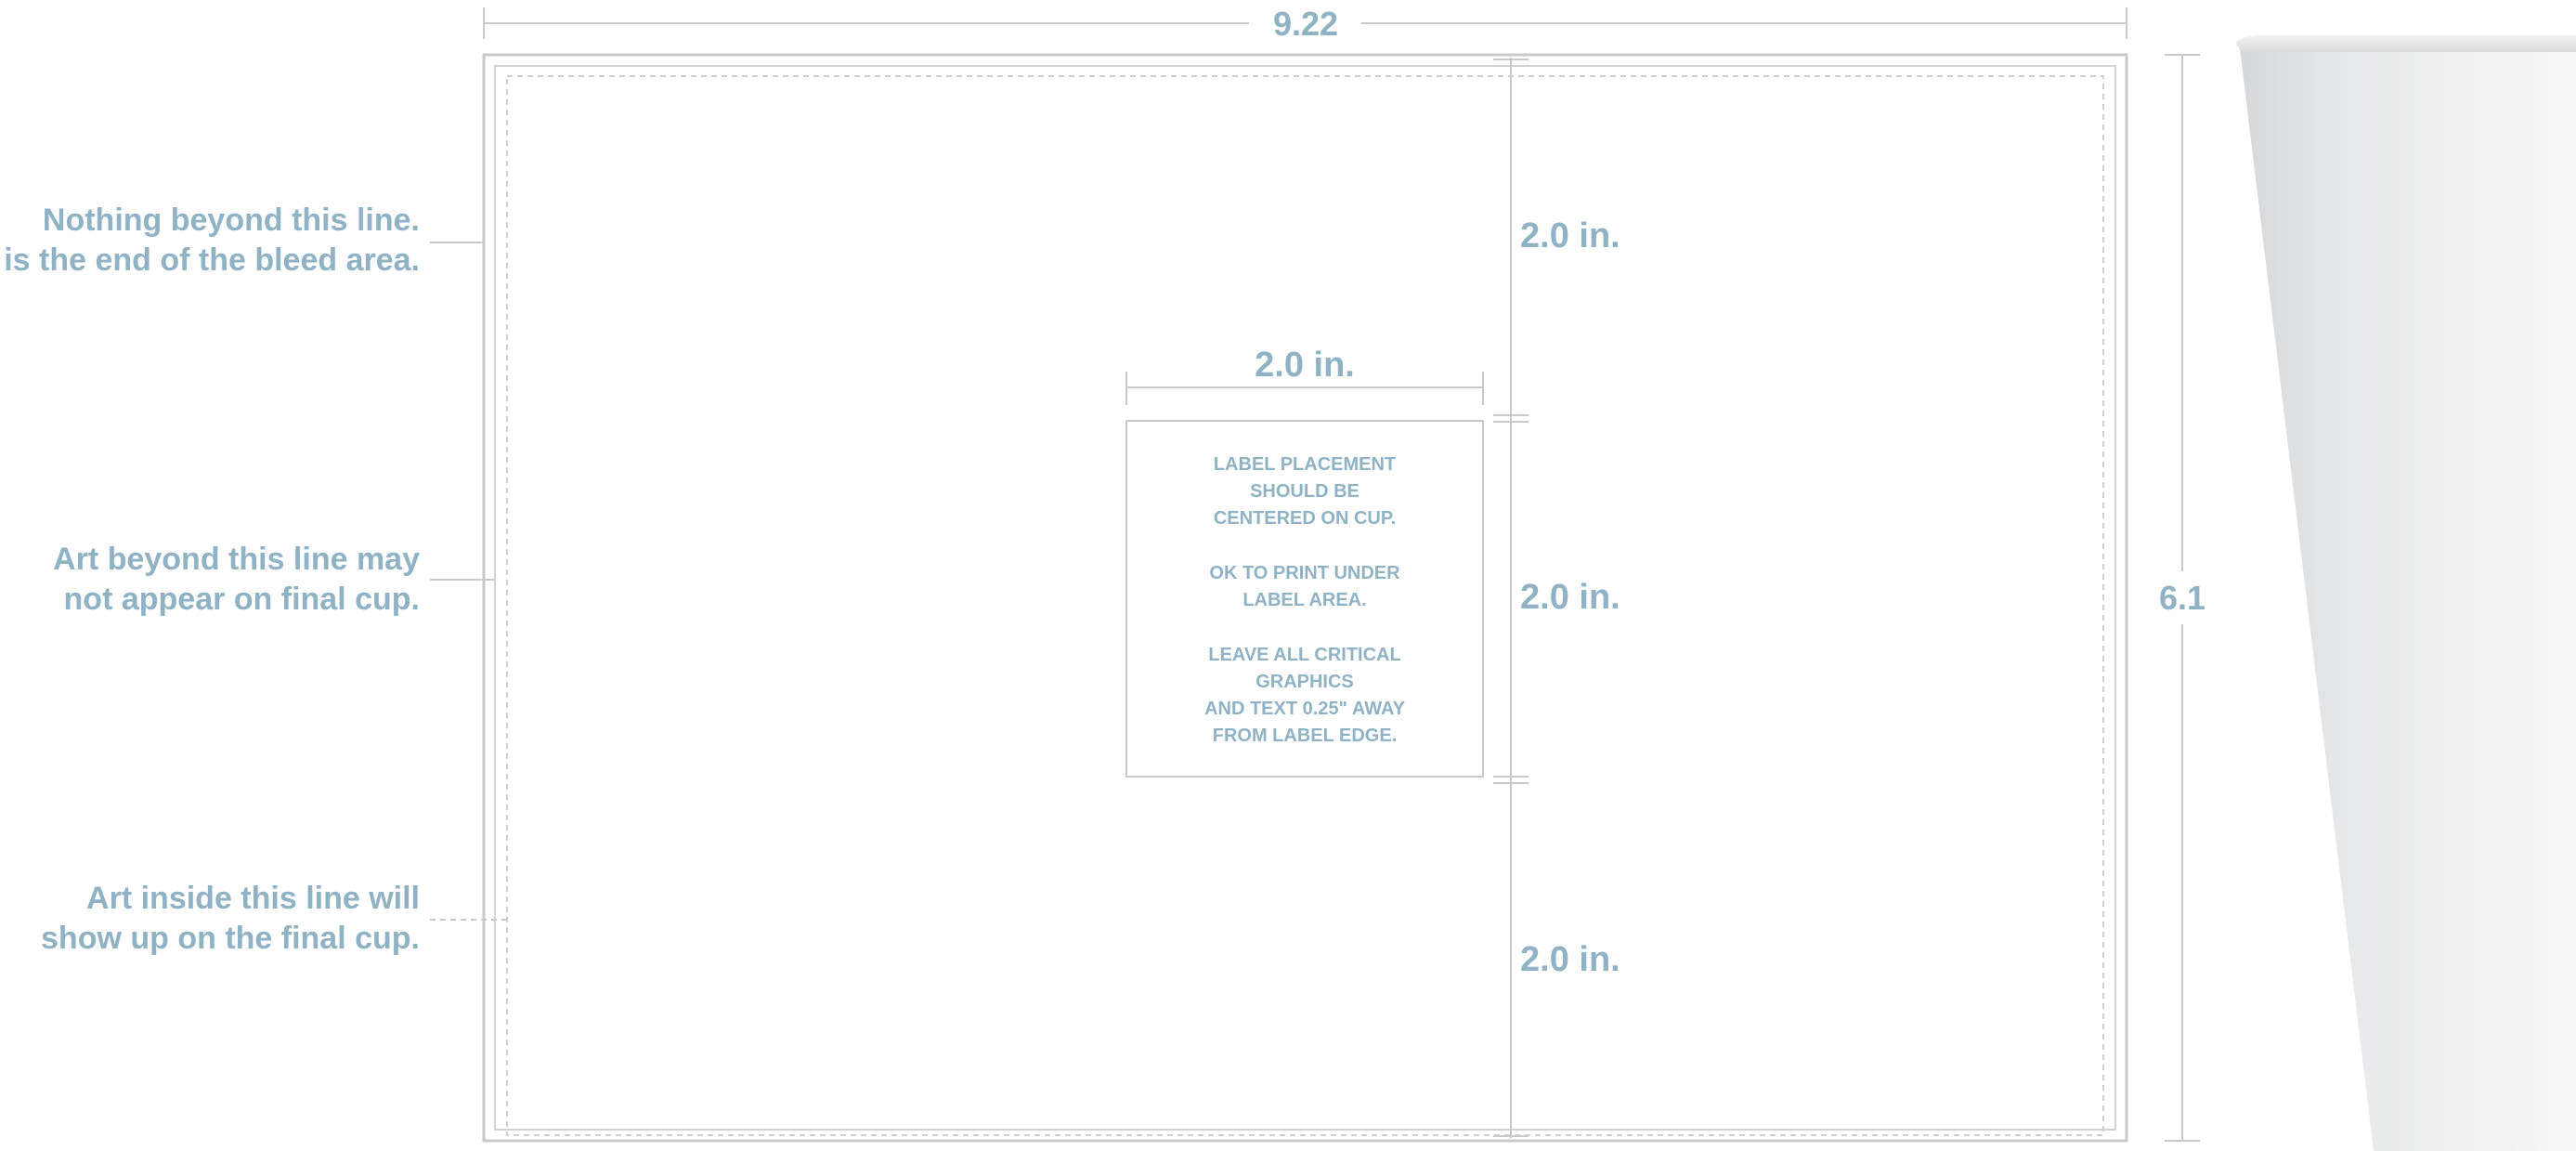 The image size is (2576, 1151). I want to click on segment-top-label: 2.0 in., so click(1570, 235).